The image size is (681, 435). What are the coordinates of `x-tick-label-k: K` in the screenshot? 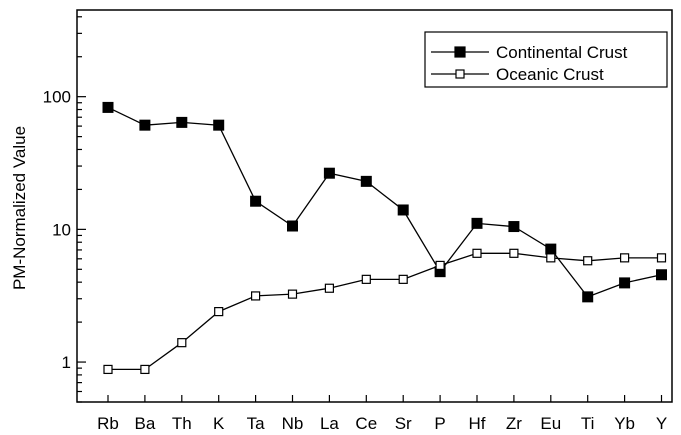 It's located at (219, 423).